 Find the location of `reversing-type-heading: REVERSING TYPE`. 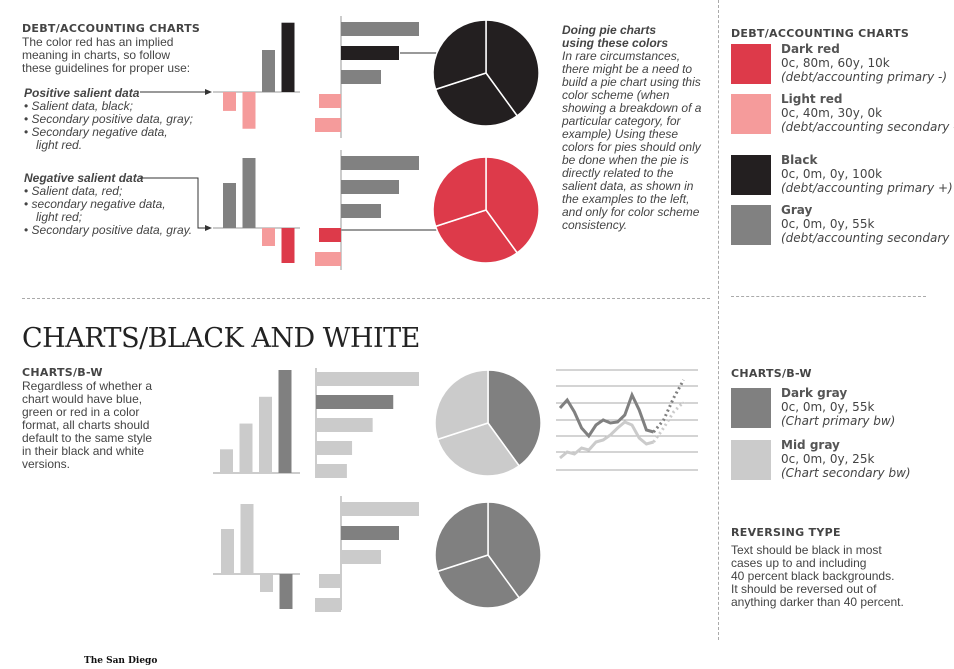

reversing-type-heading: REVERSING TYPE is located at coordinates (786, 532).